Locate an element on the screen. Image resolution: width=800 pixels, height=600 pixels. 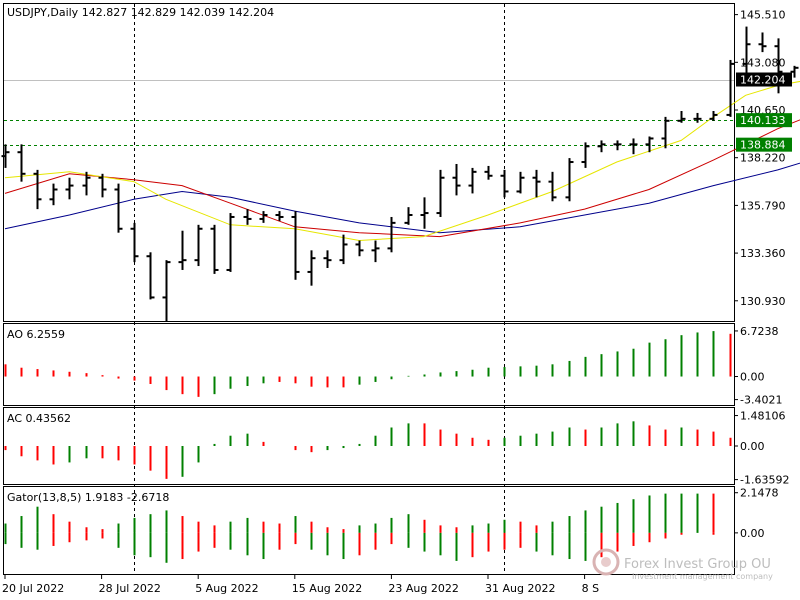
ao-histogram: 6.7238 0.00 -3.4021 is located at coordinates (393, 366).